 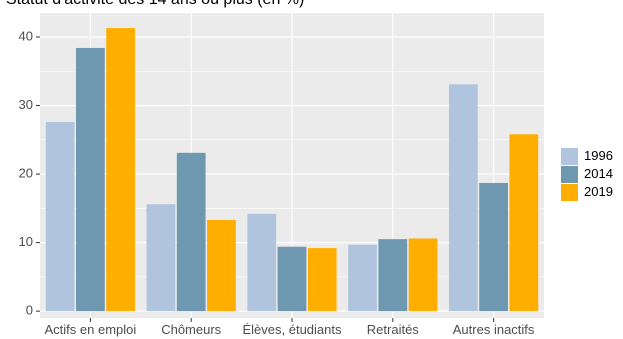 What do you see at coordinates (26, 35) in the screenshot?
I see `y-tick-label: 40` at bounding box center [26, 35].